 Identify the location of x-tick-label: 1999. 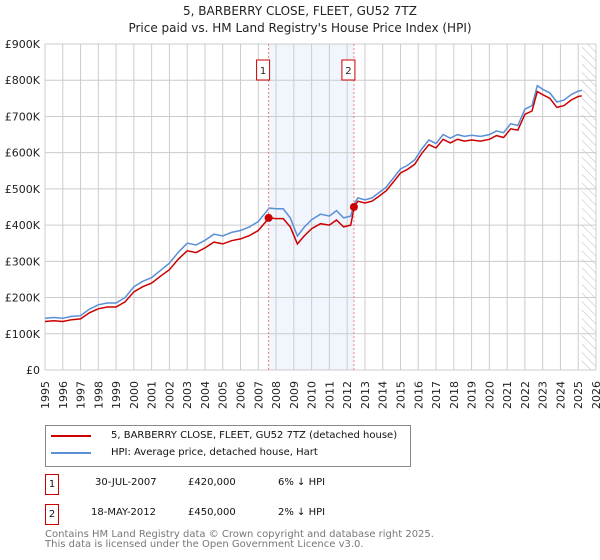
(116, 395).